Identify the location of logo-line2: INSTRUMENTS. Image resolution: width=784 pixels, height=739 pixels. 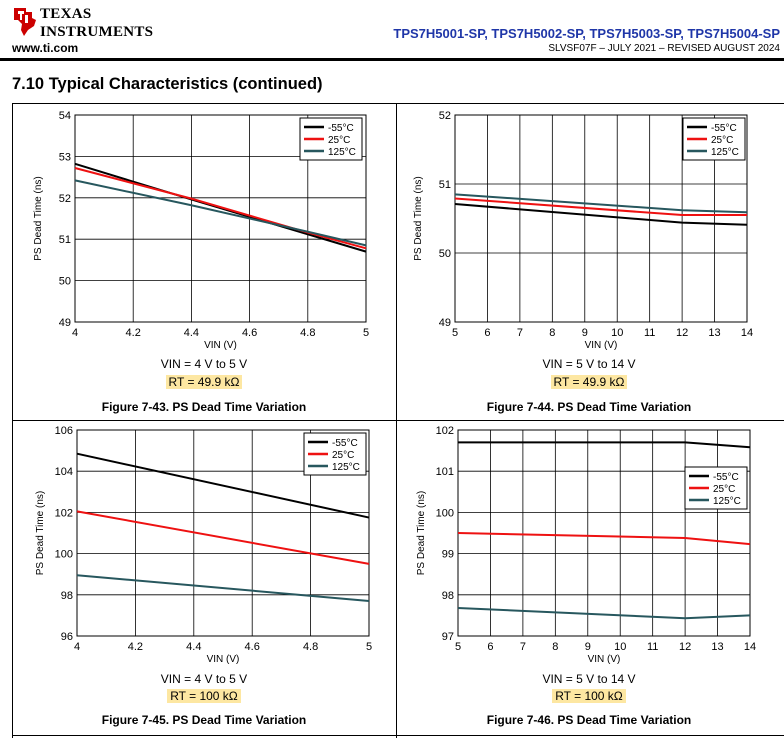
(97, 32).